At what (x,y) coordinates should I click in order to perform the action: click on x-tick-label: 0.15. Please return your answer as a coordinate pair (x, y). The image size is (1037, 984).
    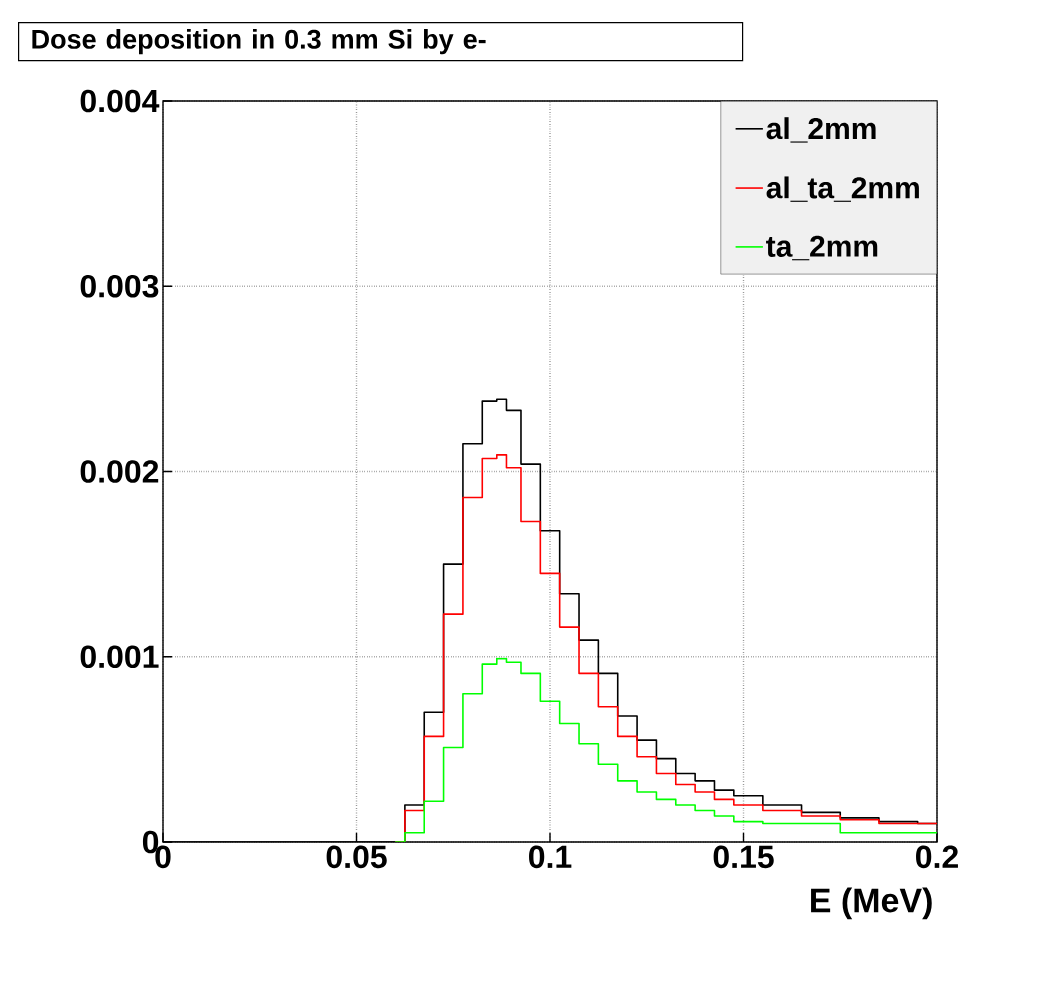
    Looking at the image, I should click on (743, 857).